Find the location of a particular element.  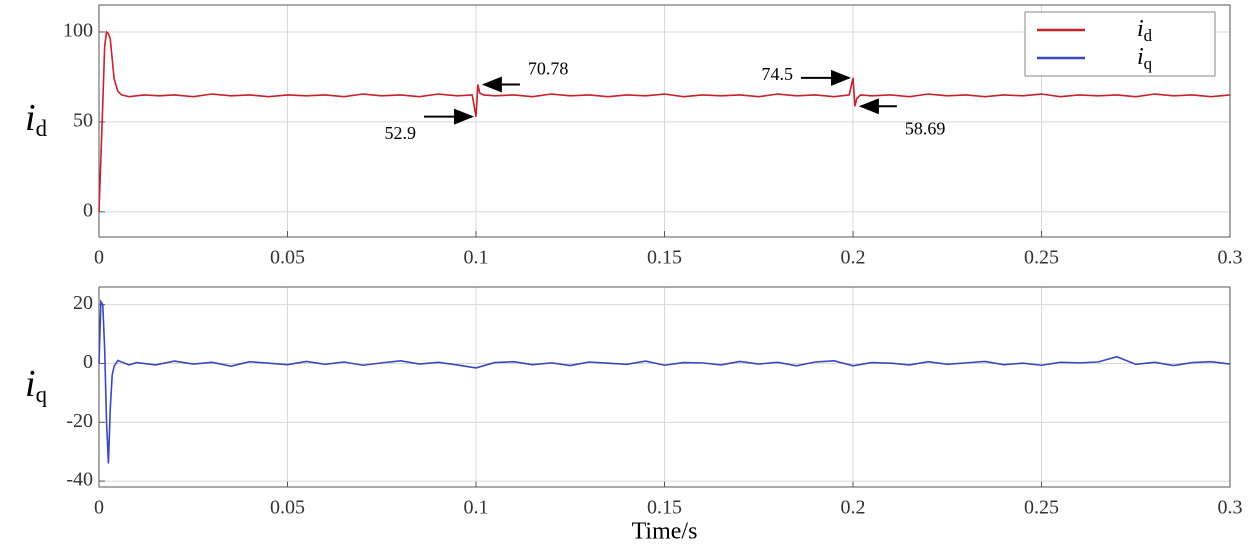

y-tick-label: 100 is located at coordinates (78, 31).